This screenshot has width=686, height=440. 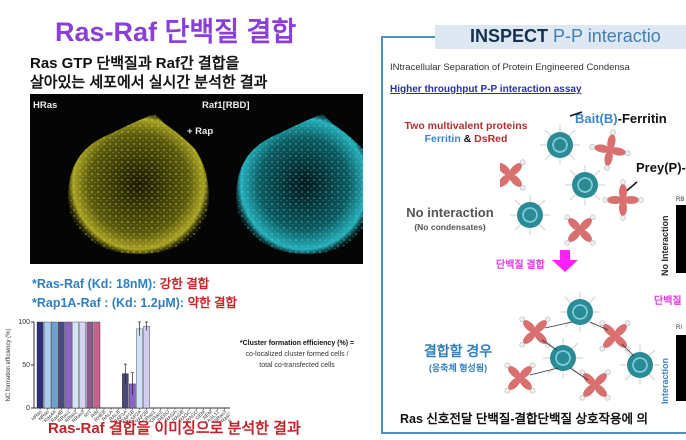 I want to click on subtitle-line-2: 살아있는 세포에서 실시간 분석한 결과, so click(x=149, y=82).